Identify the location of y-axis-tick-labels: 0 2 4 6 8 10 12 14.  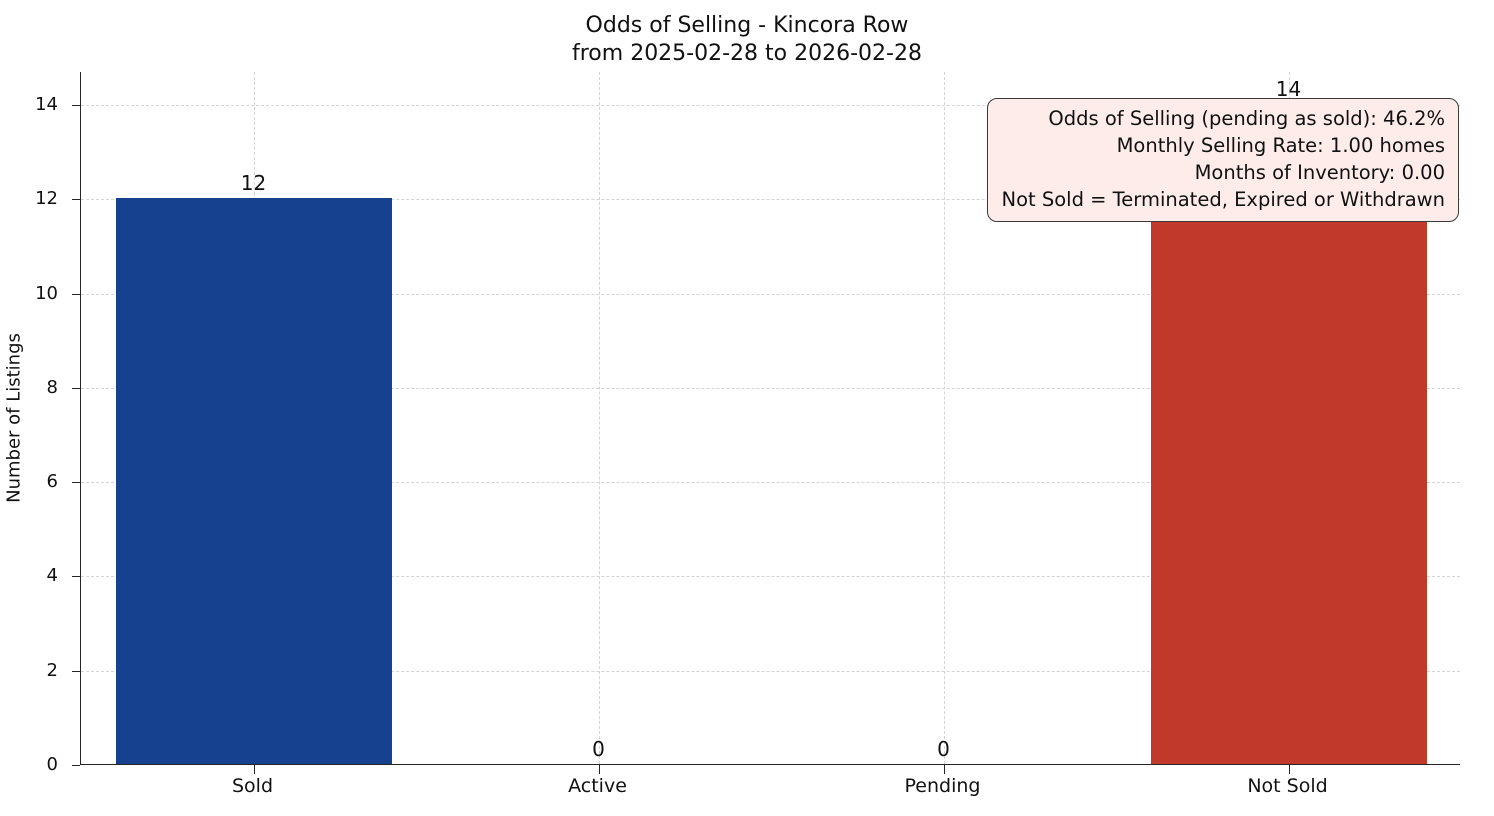
(36, 423).